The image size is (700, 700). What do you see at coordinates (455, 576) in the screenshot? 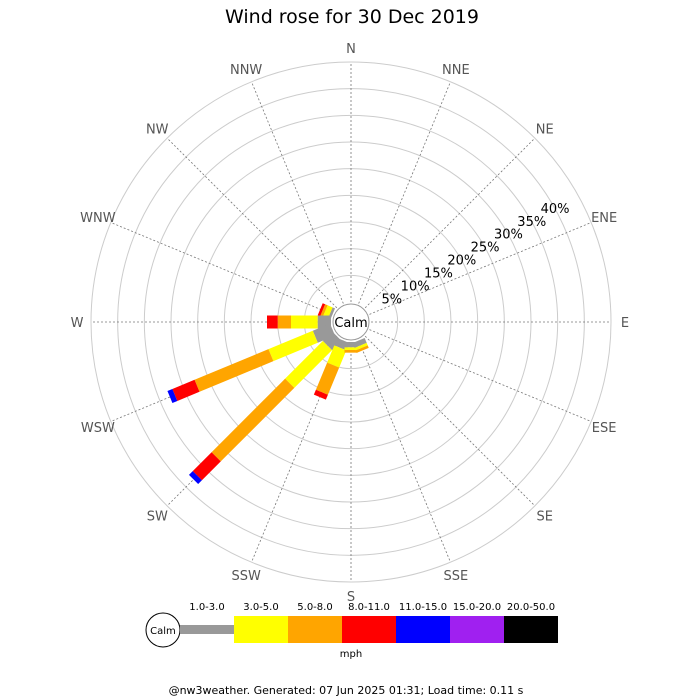
I see `direction-label-sse: SSE` at bounding box center [455, 576].